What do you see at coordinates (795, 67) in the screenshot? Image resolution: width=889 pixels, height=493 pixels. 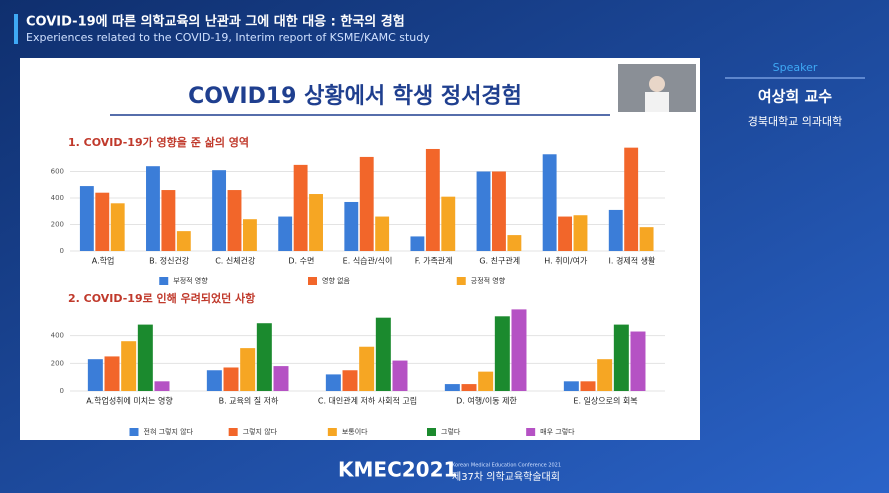 I see `speaker-label: Speaker` at bounding box center [795, 67].